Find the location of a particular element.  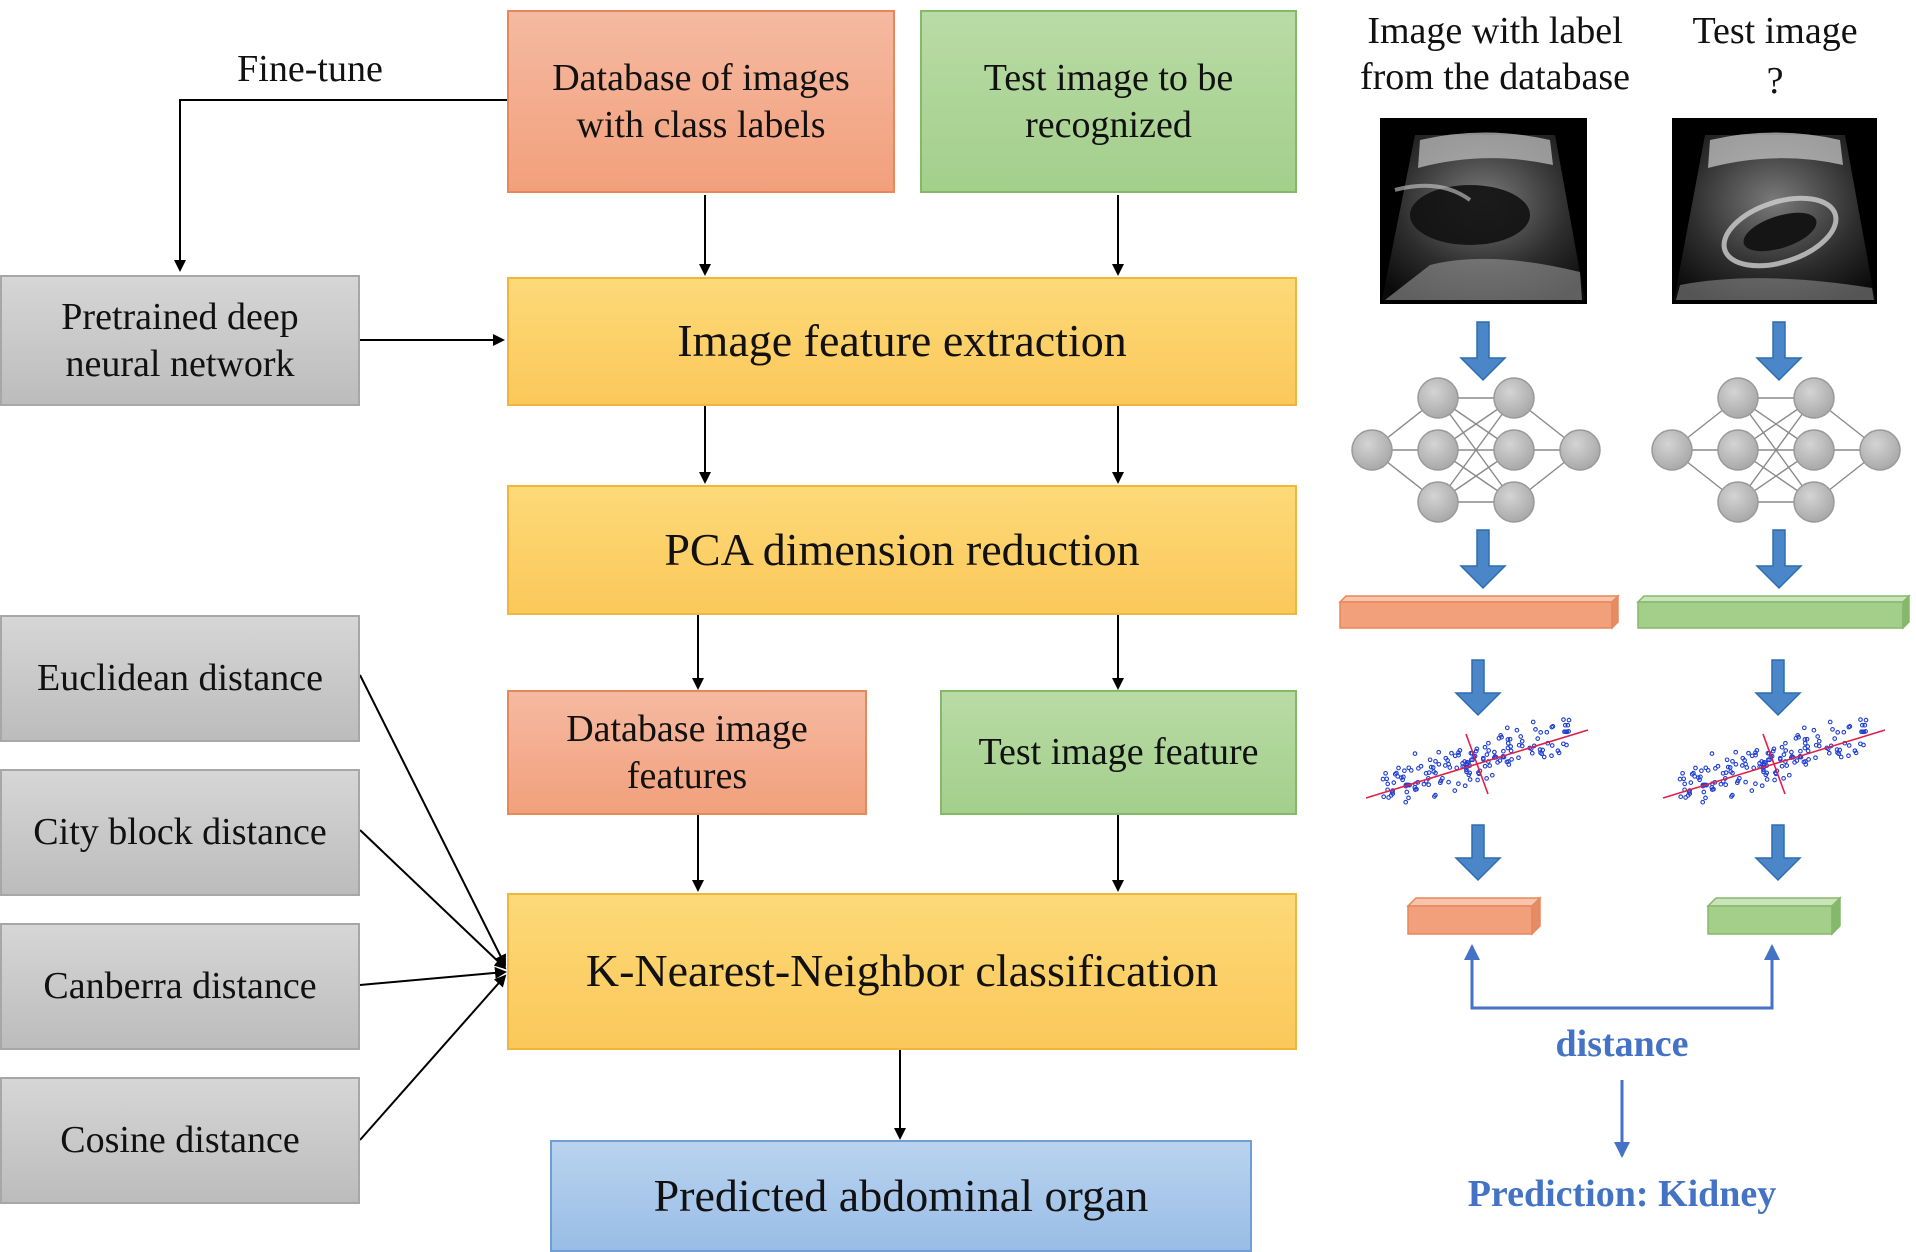

distance-label: distance is located at coordinates (1622, 1044).